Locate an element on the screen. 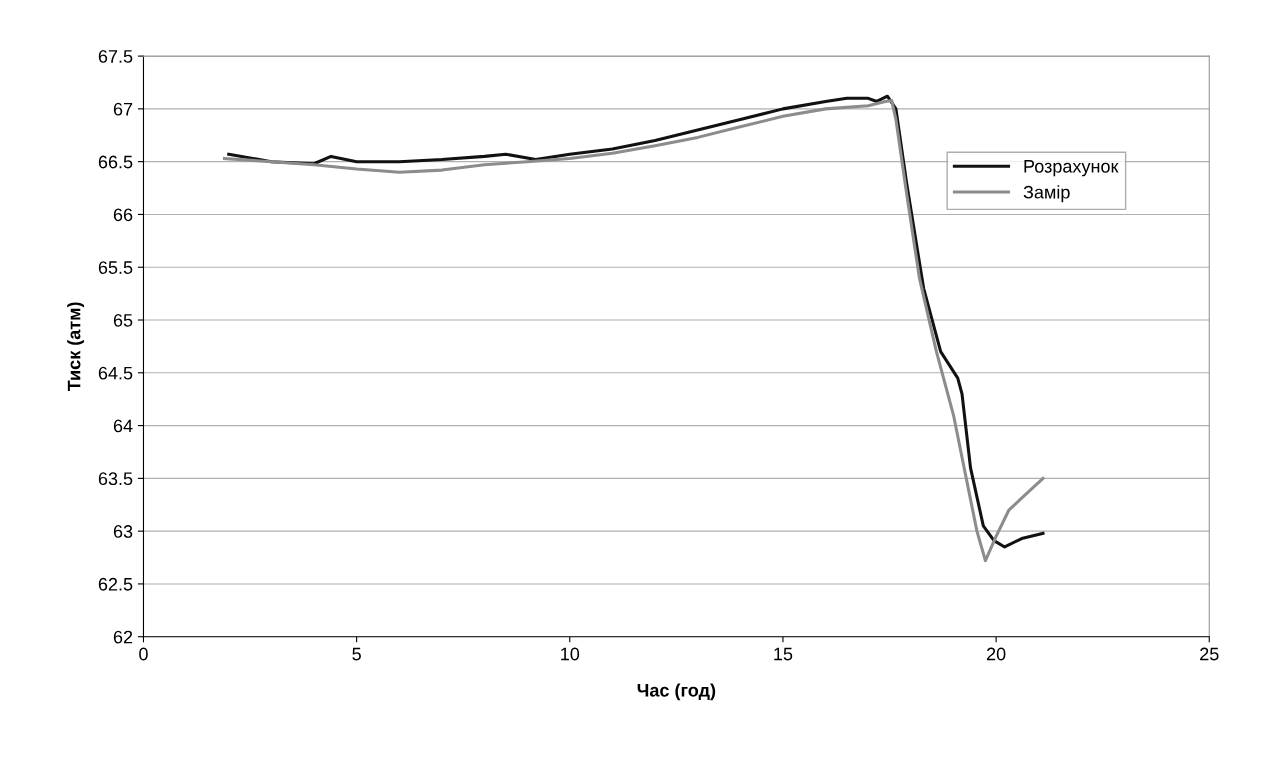  y-tick-label: 67.5 is located at coordinates (115, 56).